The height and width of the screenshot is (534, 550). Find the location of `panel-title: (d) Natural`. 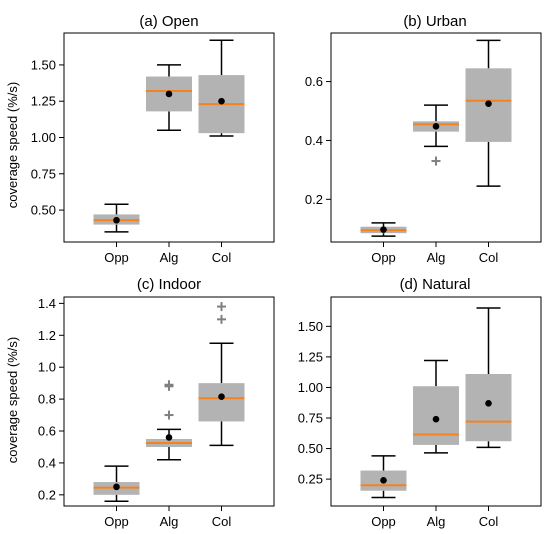

panel-title: (d) Natural is located at coordinates (435, 284).